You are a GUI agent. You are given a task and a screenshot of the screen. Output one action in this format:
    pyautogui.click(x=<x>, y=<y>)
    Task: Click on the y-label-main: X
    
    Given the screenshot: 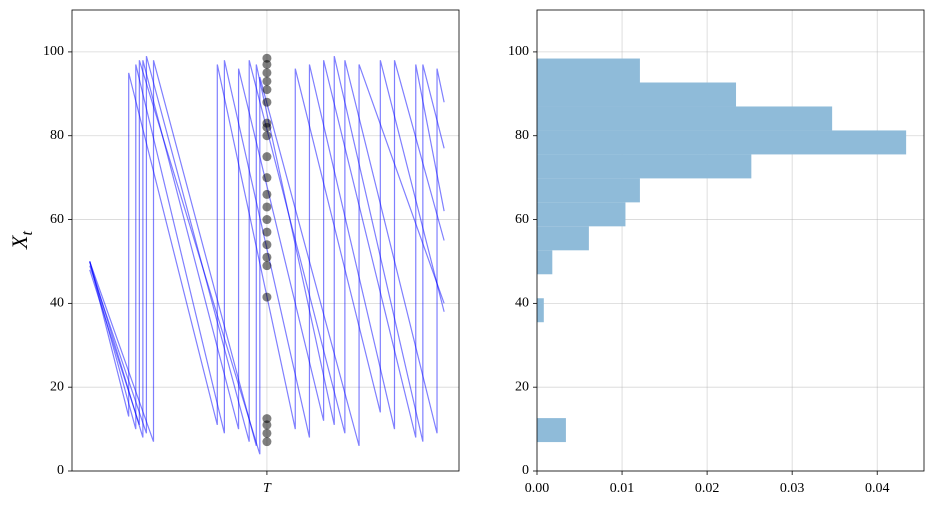 What is the action you would take?
    pyautogui.click(x=19, y=242)
    